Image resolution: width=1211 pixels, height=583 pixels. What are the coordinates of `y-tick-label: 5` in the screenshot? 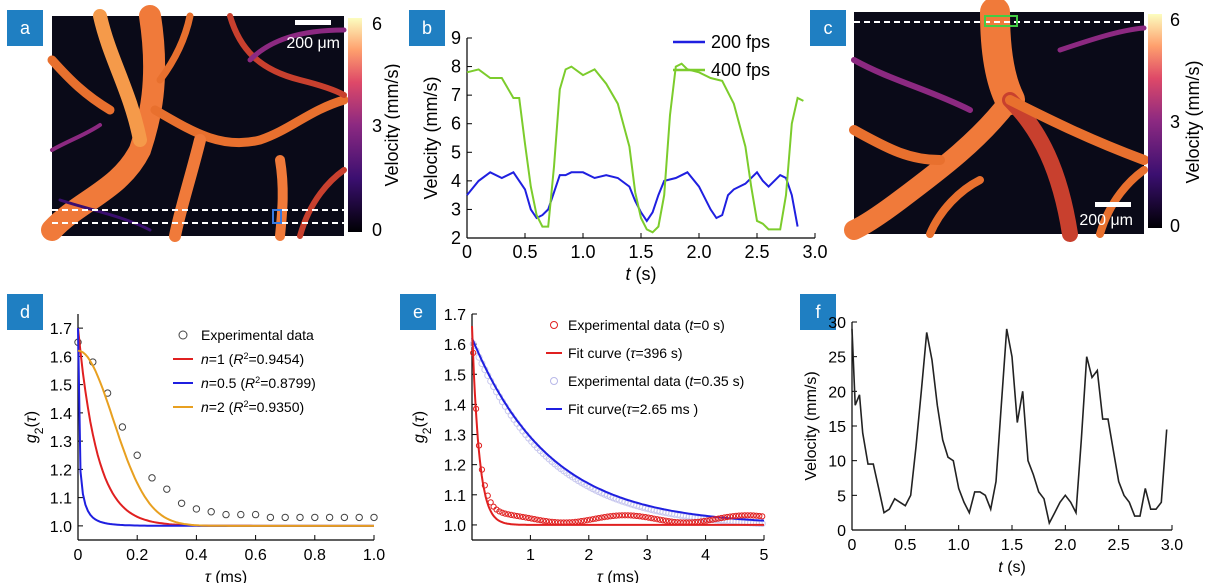 It's located at (841, 496).